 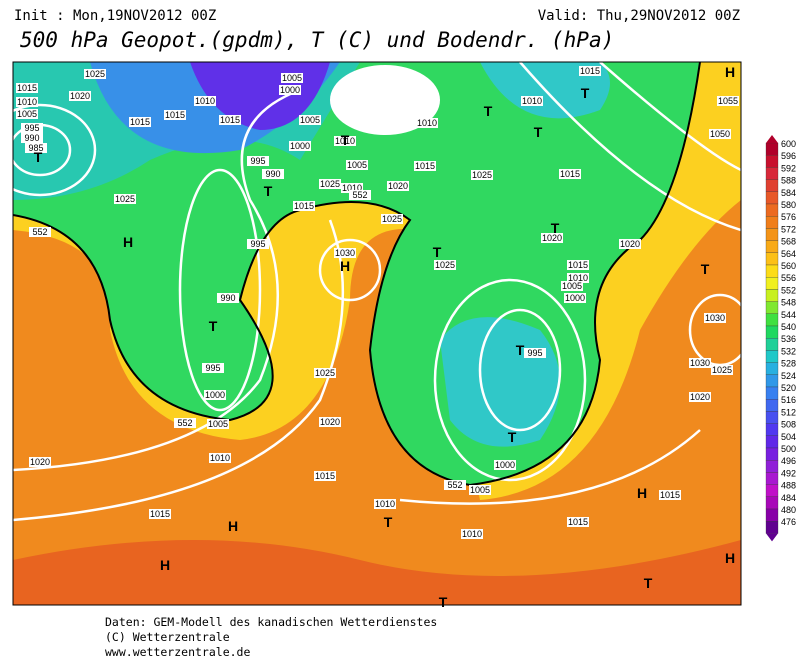 What do you see at coordinates (788, 303) in the screenshot?
I see `colorbar-label: 548` at bounding box center [788, 303].